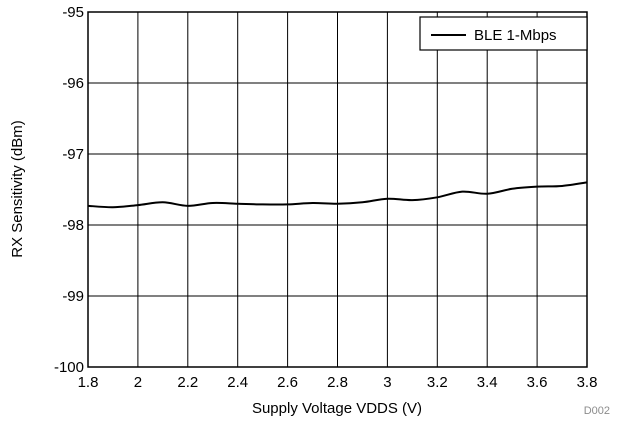  What do you see at coordinates (597, 411) in the screenshot?
I see `figure-id-label: D002` at bounding box center [597, 411].